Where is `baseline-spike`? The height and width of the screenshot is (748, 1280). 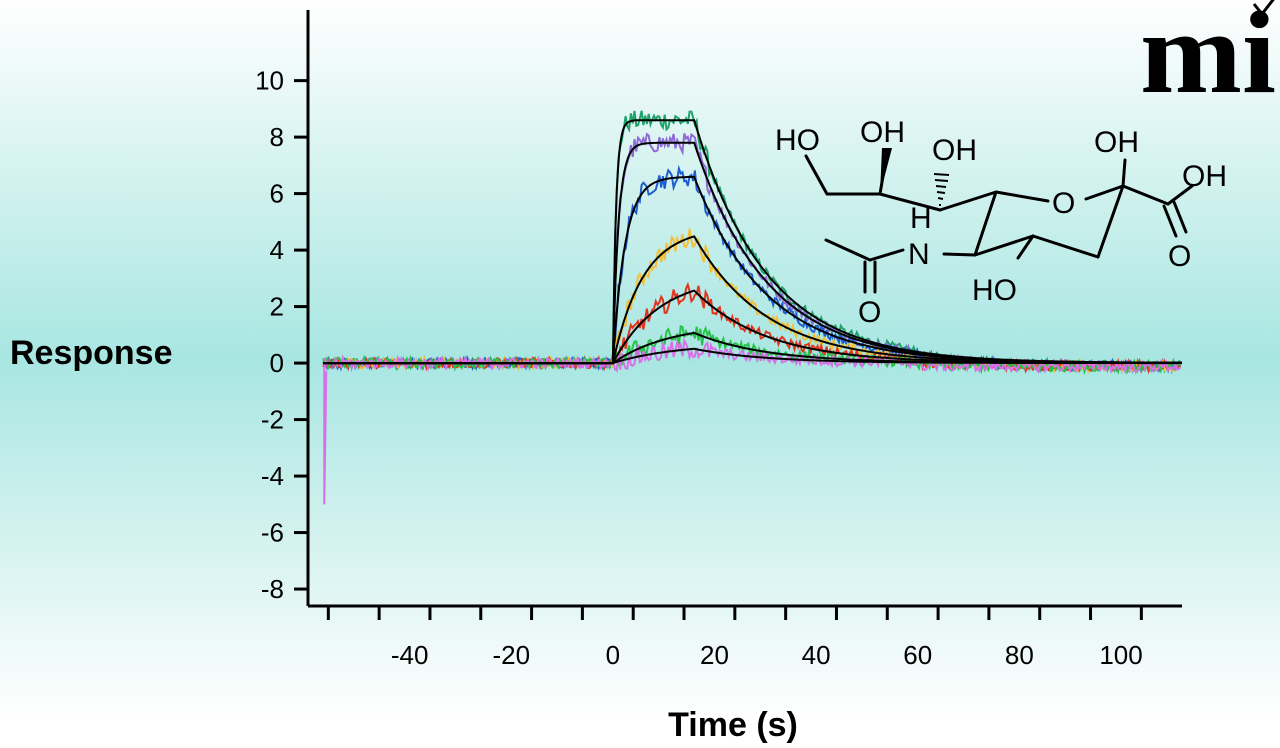
baseline-spike is located at coordinates (325, 434).